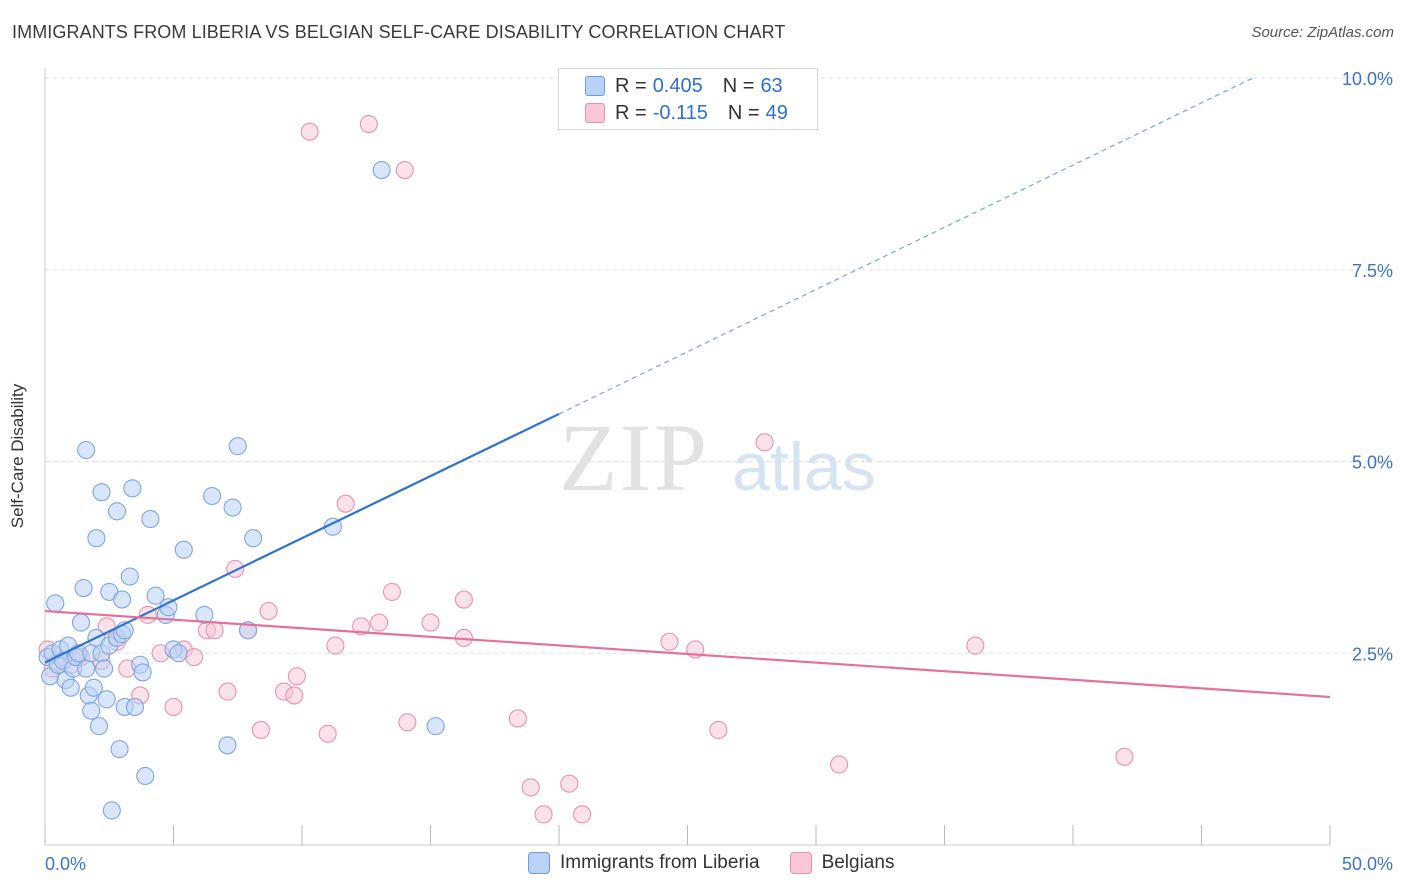 This screenshot has height=892, width=1406. Describe the element at coordinates (660, 862) in the screenshot. I see `legend-series-name: Immigrants from Liberia` at that location.